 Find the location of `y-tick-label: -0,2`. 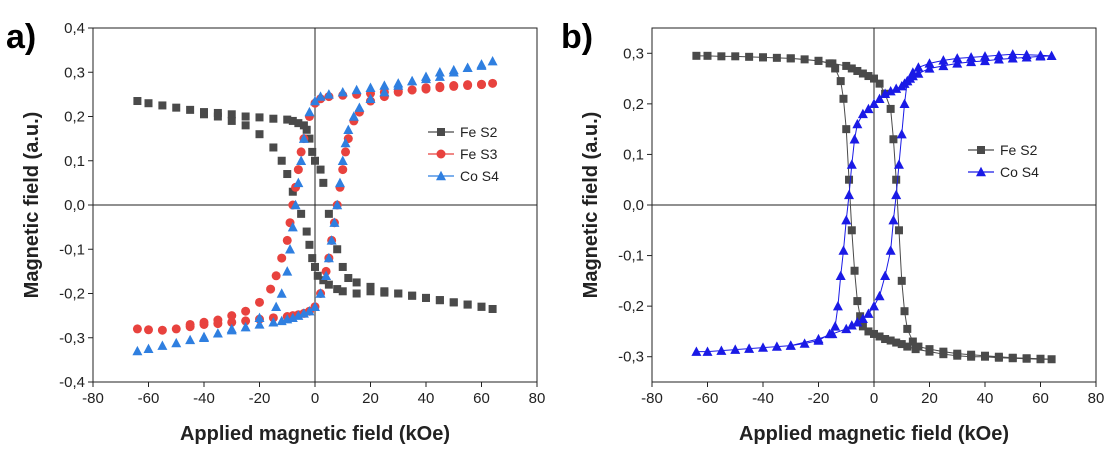

y-tick-label: -0,2 is located at coordinates (631, 306).